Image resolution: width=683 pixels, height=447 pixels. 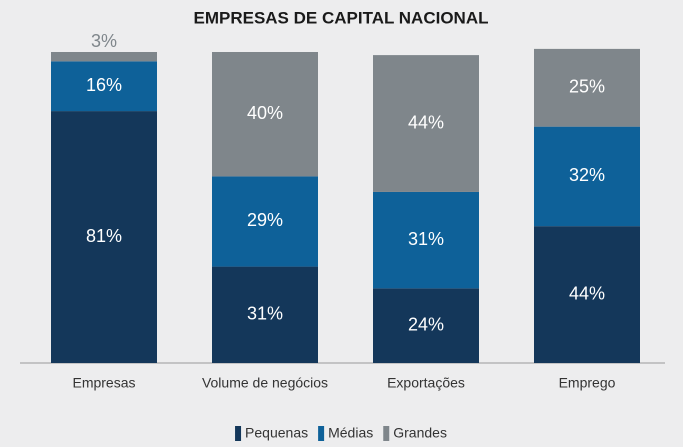 What do you see at coordinates (426, 383) in the screenshot?
I see `x-tick-label: Exportações` at bounding box center [426, 383].